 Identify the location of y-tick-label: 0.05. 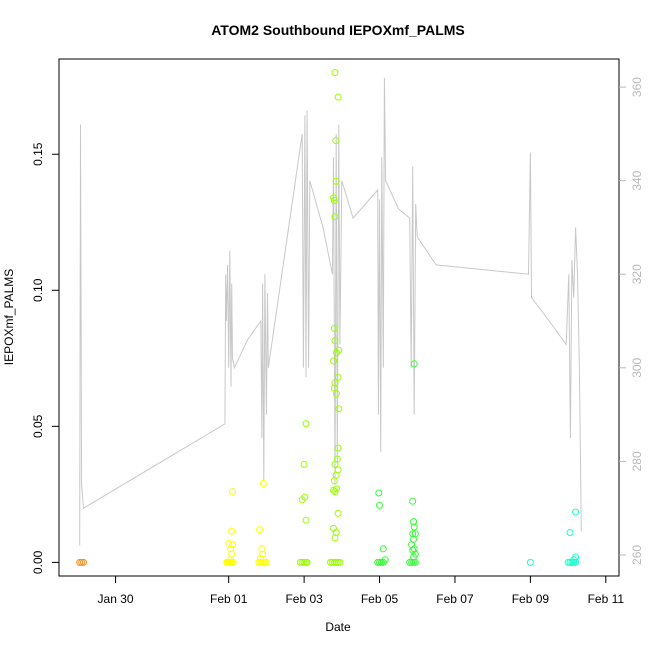
(38, 426).